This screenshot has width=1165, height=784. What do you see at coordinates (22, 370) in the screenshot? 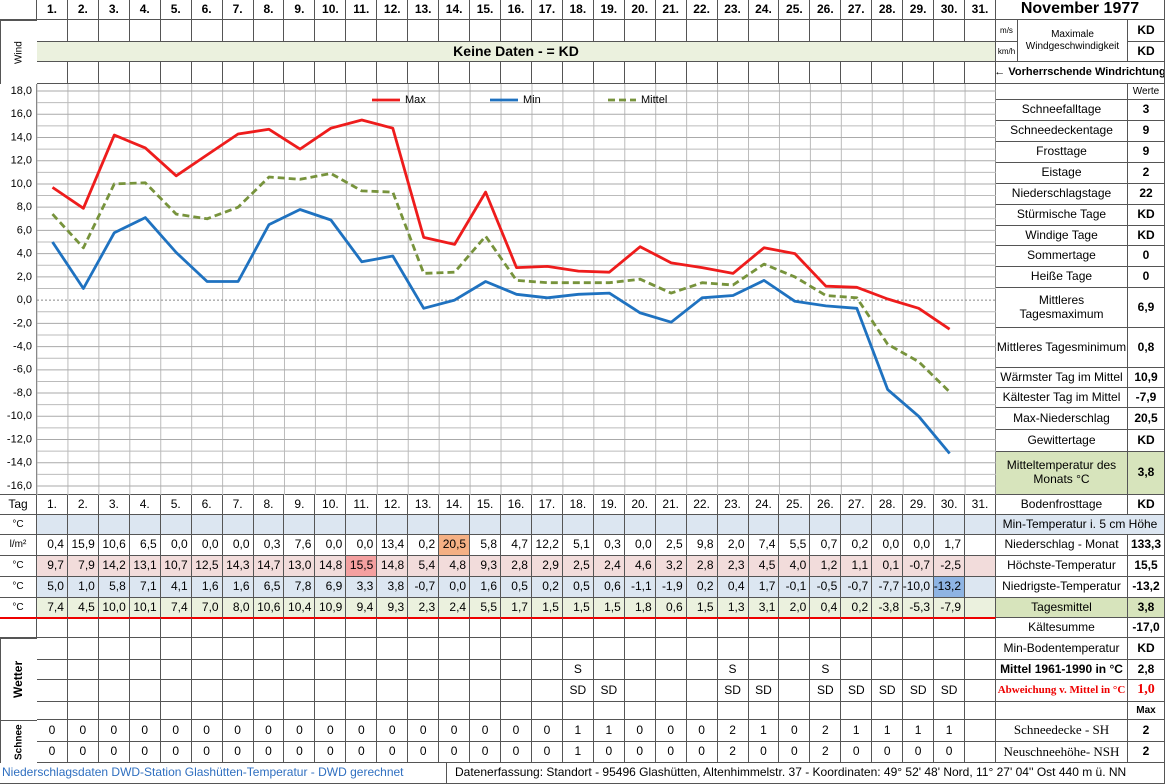
I see `y-tick-label: -6,0` at bounding box center [22, 370].